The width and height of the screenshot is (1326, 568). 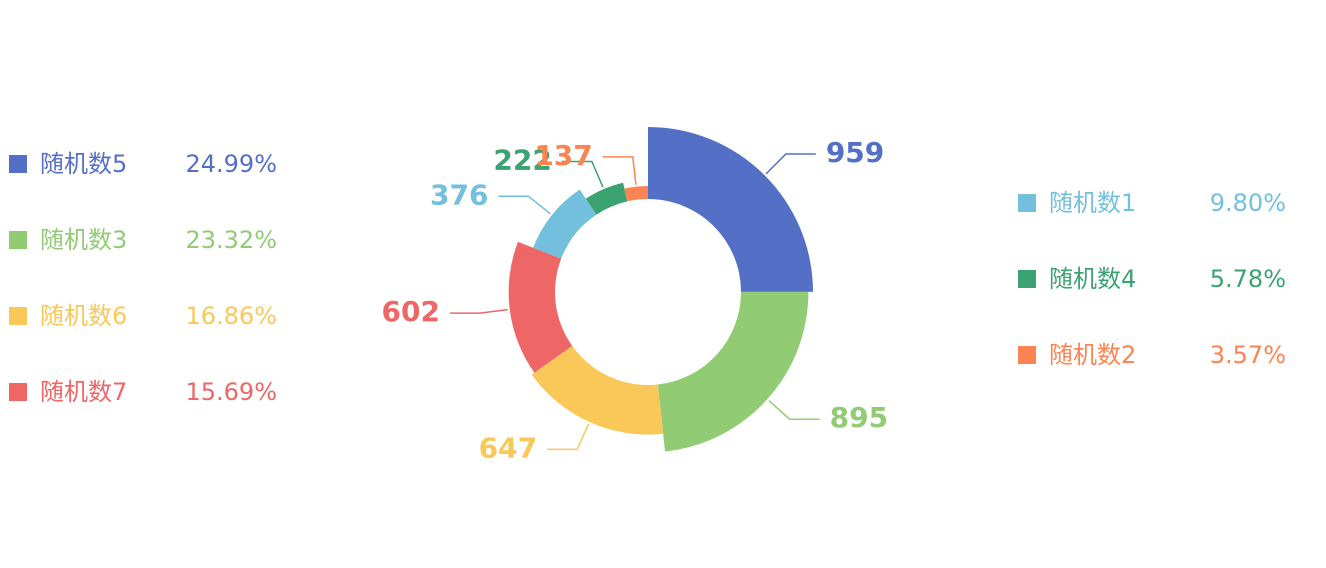 What do you see at coordinates (143, 164) in the screenshot?
I see `legend-item-series-5: 随机数5 24.99%` at bounding box center [143, 164].